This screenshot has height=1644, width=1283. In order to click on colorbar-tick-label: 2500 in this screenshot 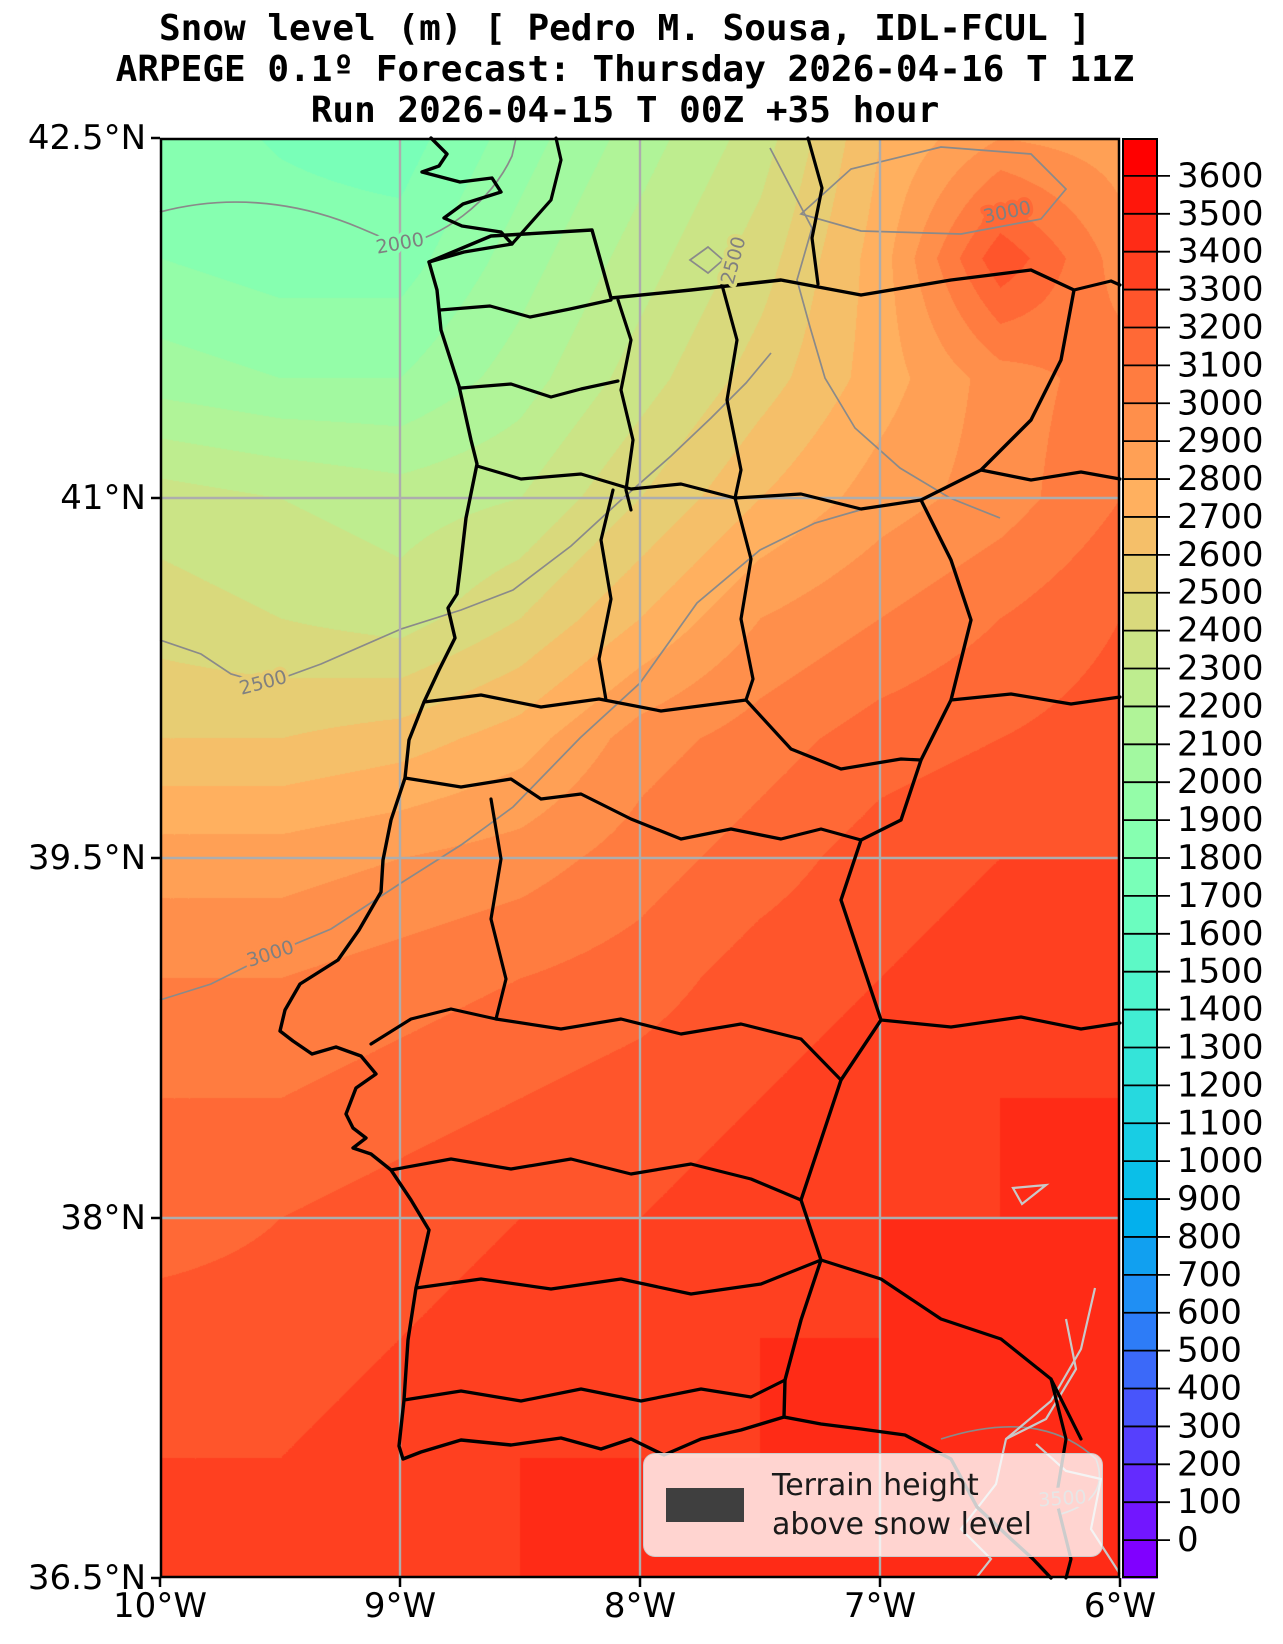, I will do `click(1220, 593)`.